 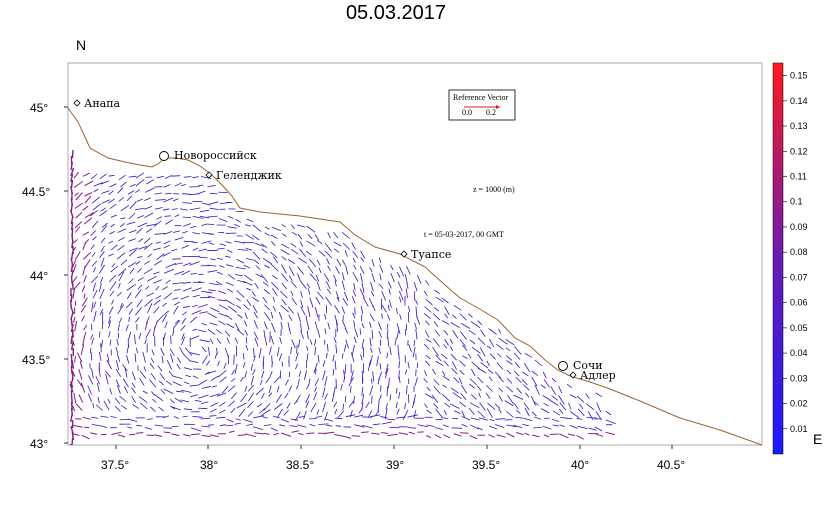 What do you see at coordinates (209, 465) in the screenshot?
I see `x-tick-38: 38°` at bounding box center [209, 465].